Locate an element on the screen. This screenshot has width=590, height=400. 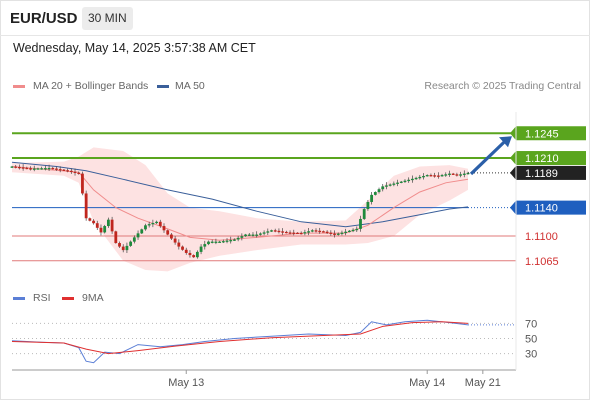
datetime-text: Wednesday, May 14, 2025 3:57:38 AM CET is located at coordinates (134, 48).